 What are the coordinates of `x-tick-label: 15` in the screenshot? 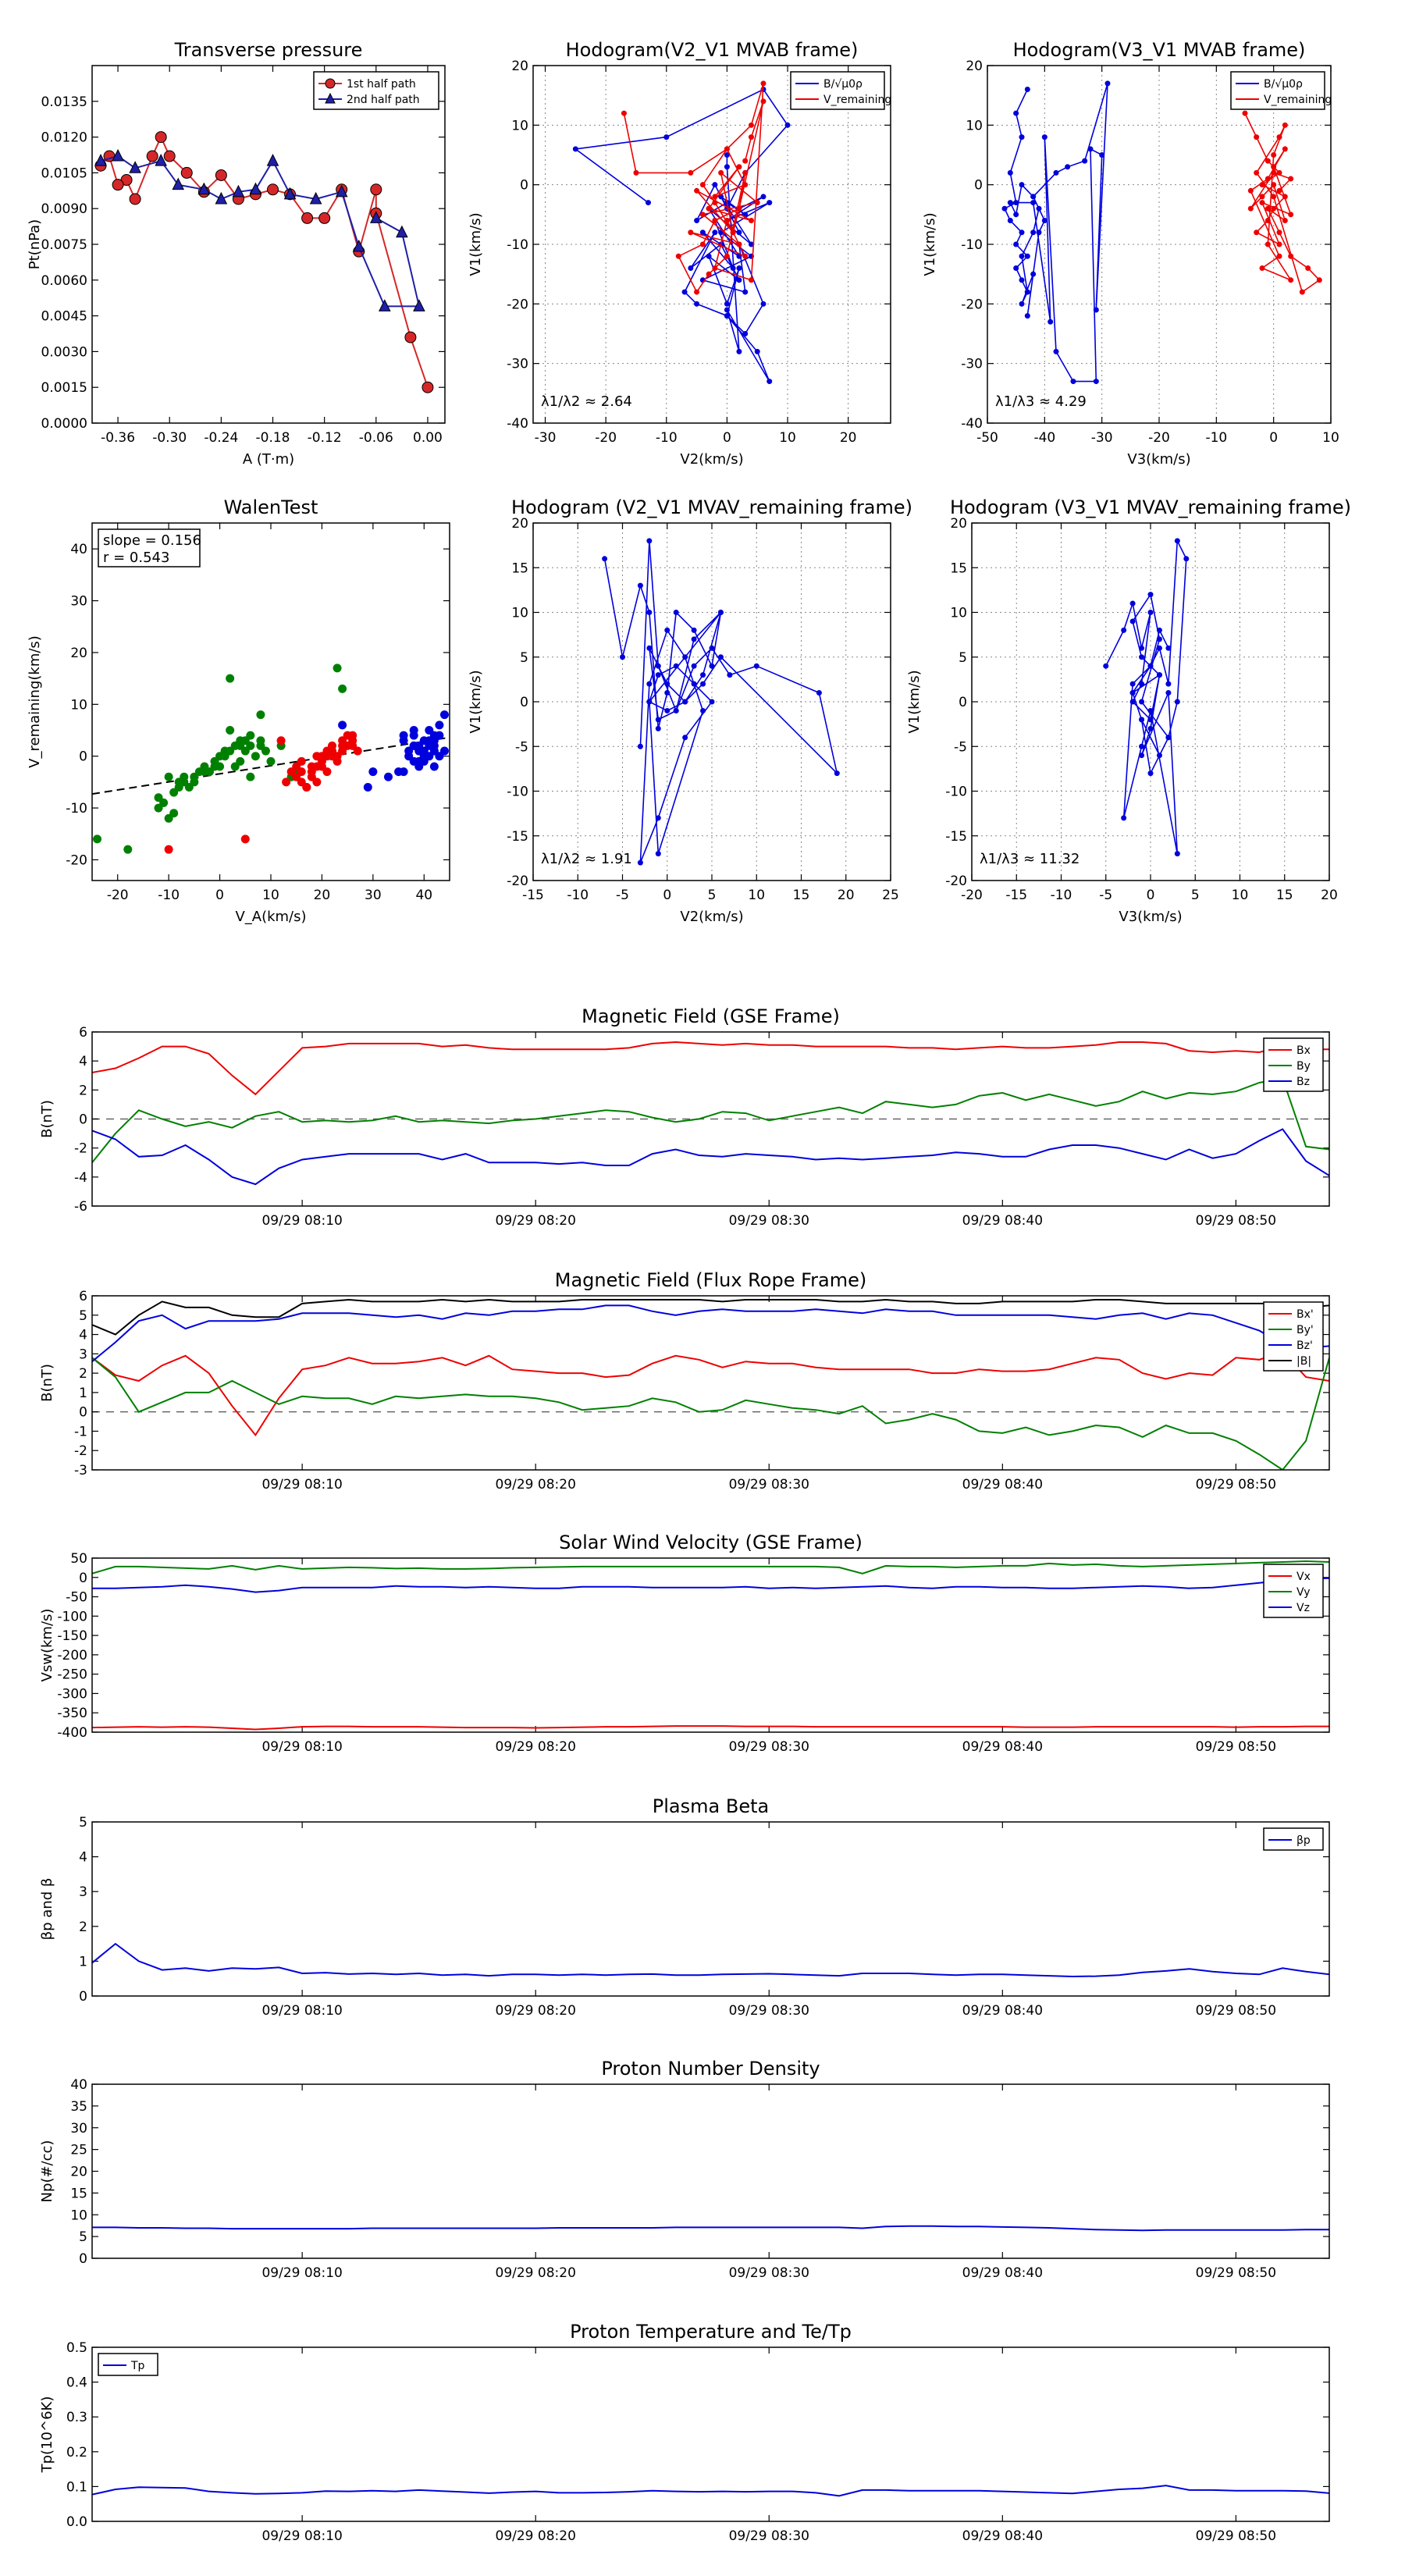 It's located at (802, 895).